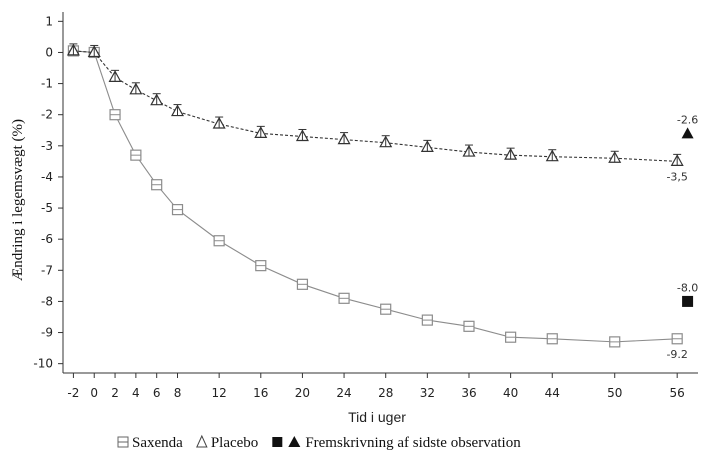  What do you see at coordinates (427, 393) in the screenshot?
I see `x-tick-label: 32` at bounding box center [427, 393].